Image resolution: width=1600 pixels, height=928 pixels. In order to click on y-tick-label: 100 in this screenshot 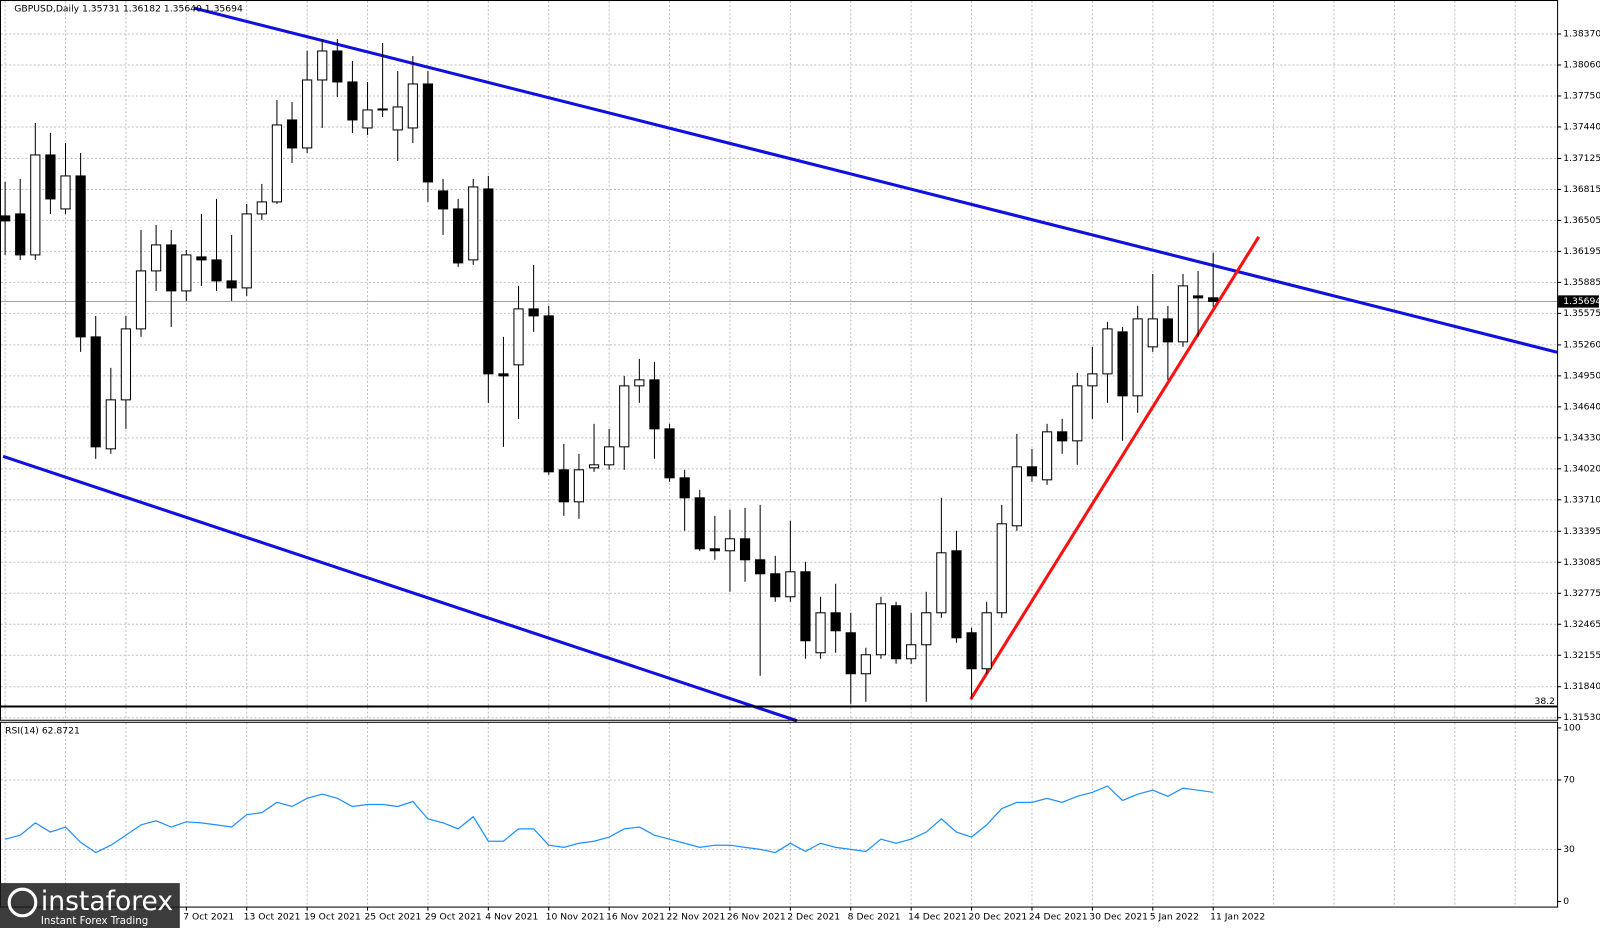, I will do `click(1572, 727)`.